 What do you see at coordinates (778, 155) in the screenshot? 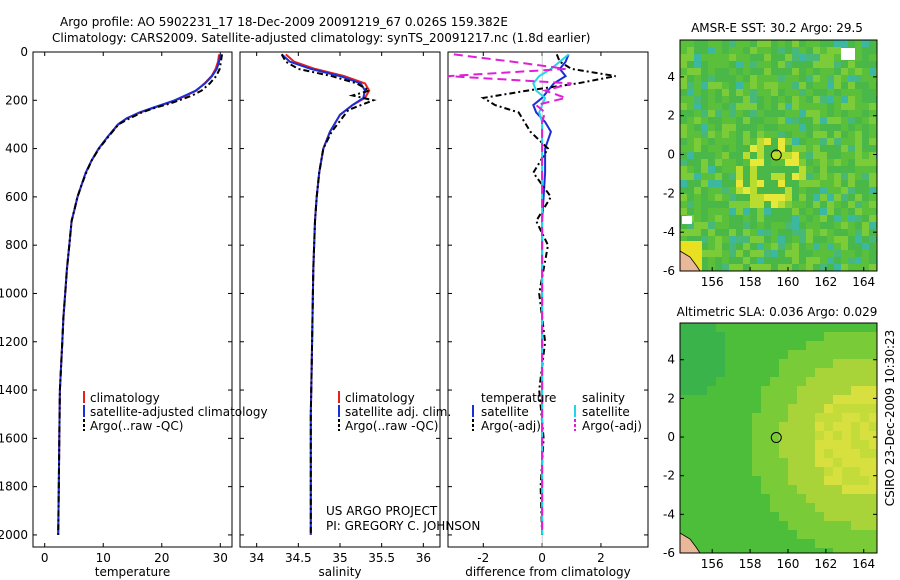
I see `sst_map-frame` at bounding box center [778, 155].